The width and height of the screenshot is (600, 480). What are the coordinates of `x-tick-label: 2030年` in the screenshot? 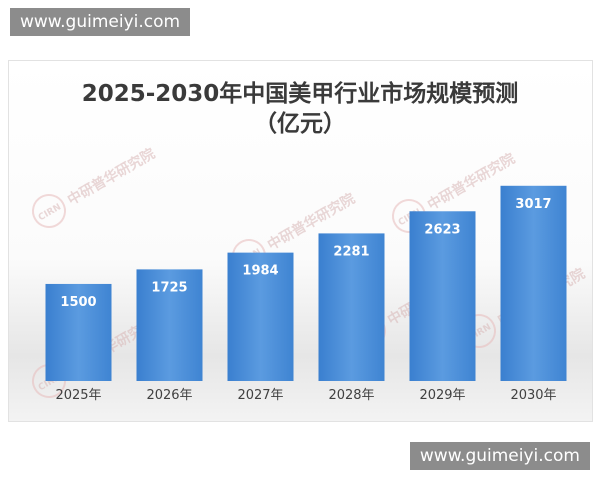 It's located at (533, 395).